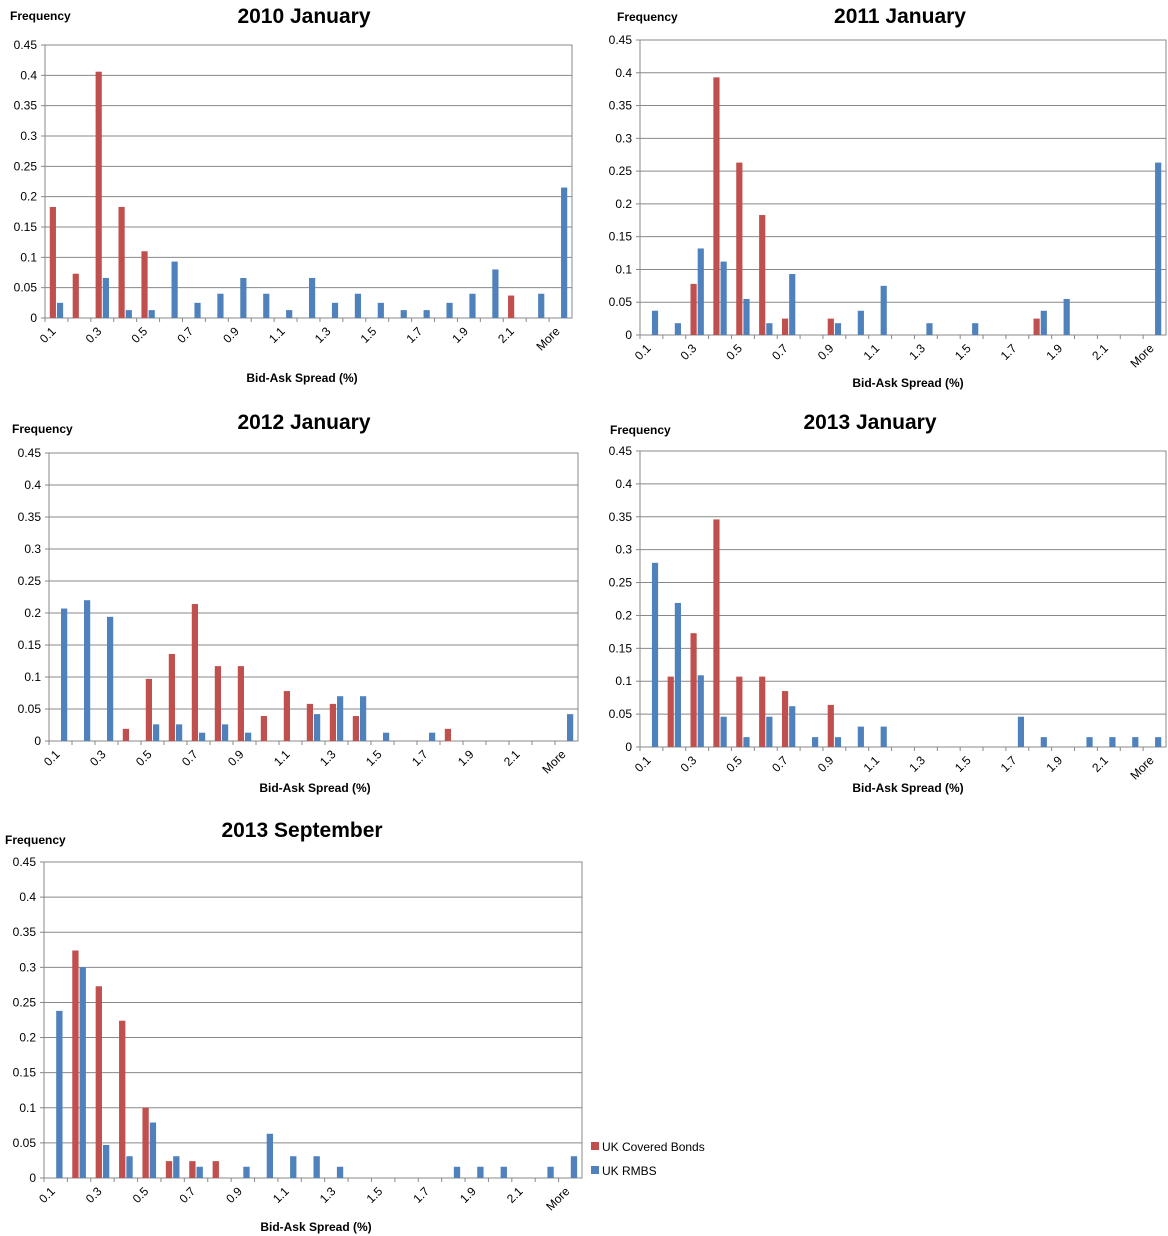 Image resolution: width=1168 pixels, height=1236 pixels. I want to click on x-tick-label: 1.9, so click(468, 1195).